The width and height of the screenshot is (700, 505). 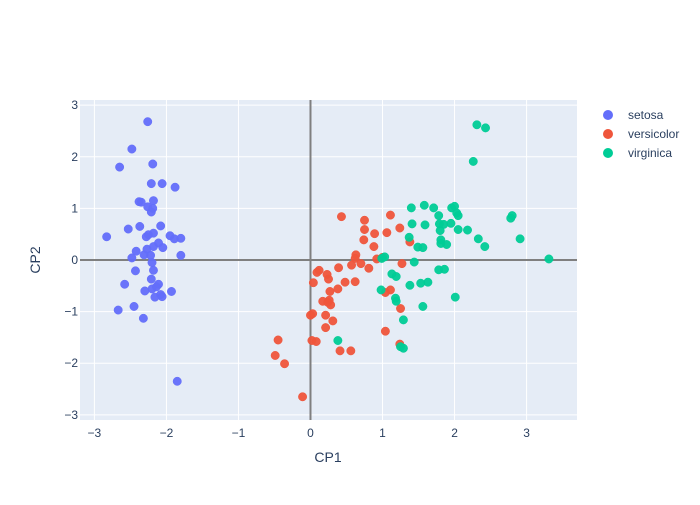 I want to click on legend-item-setosa: setosa, so click(x=633, y=115).